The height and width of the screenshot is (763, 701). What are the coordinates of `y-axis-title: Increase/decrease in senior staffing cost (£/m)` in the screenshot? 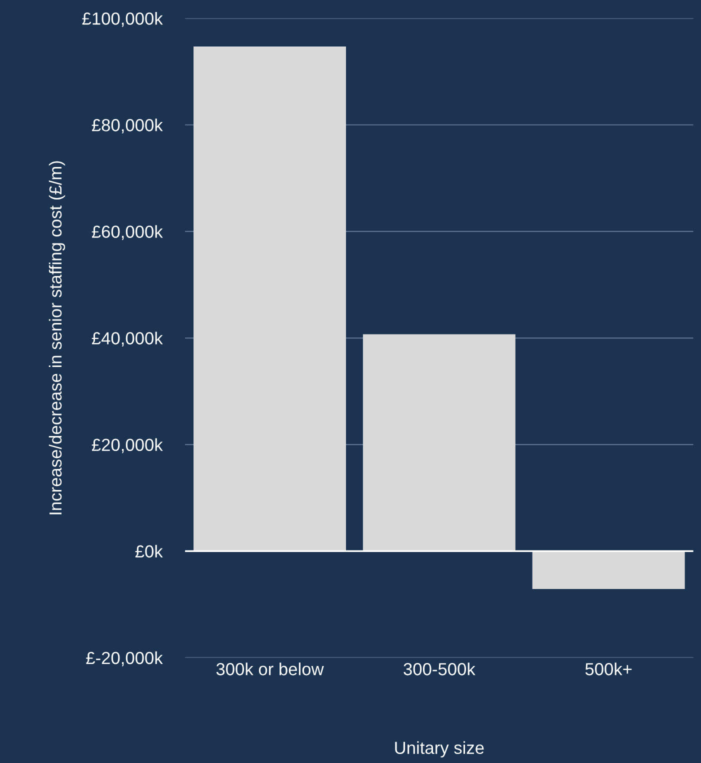 It's located at (57, 337).